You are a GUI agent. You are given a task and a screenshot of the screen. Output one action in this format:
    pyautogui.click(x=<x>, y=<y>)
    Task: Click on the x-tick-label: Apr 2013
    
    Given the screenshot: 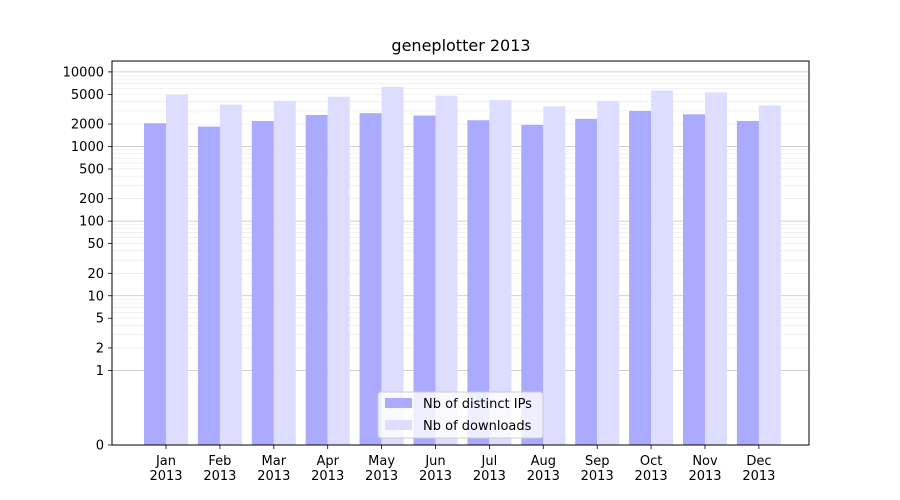 What is the action you would take?
    pyautogui.click(x=327, y=469)
    